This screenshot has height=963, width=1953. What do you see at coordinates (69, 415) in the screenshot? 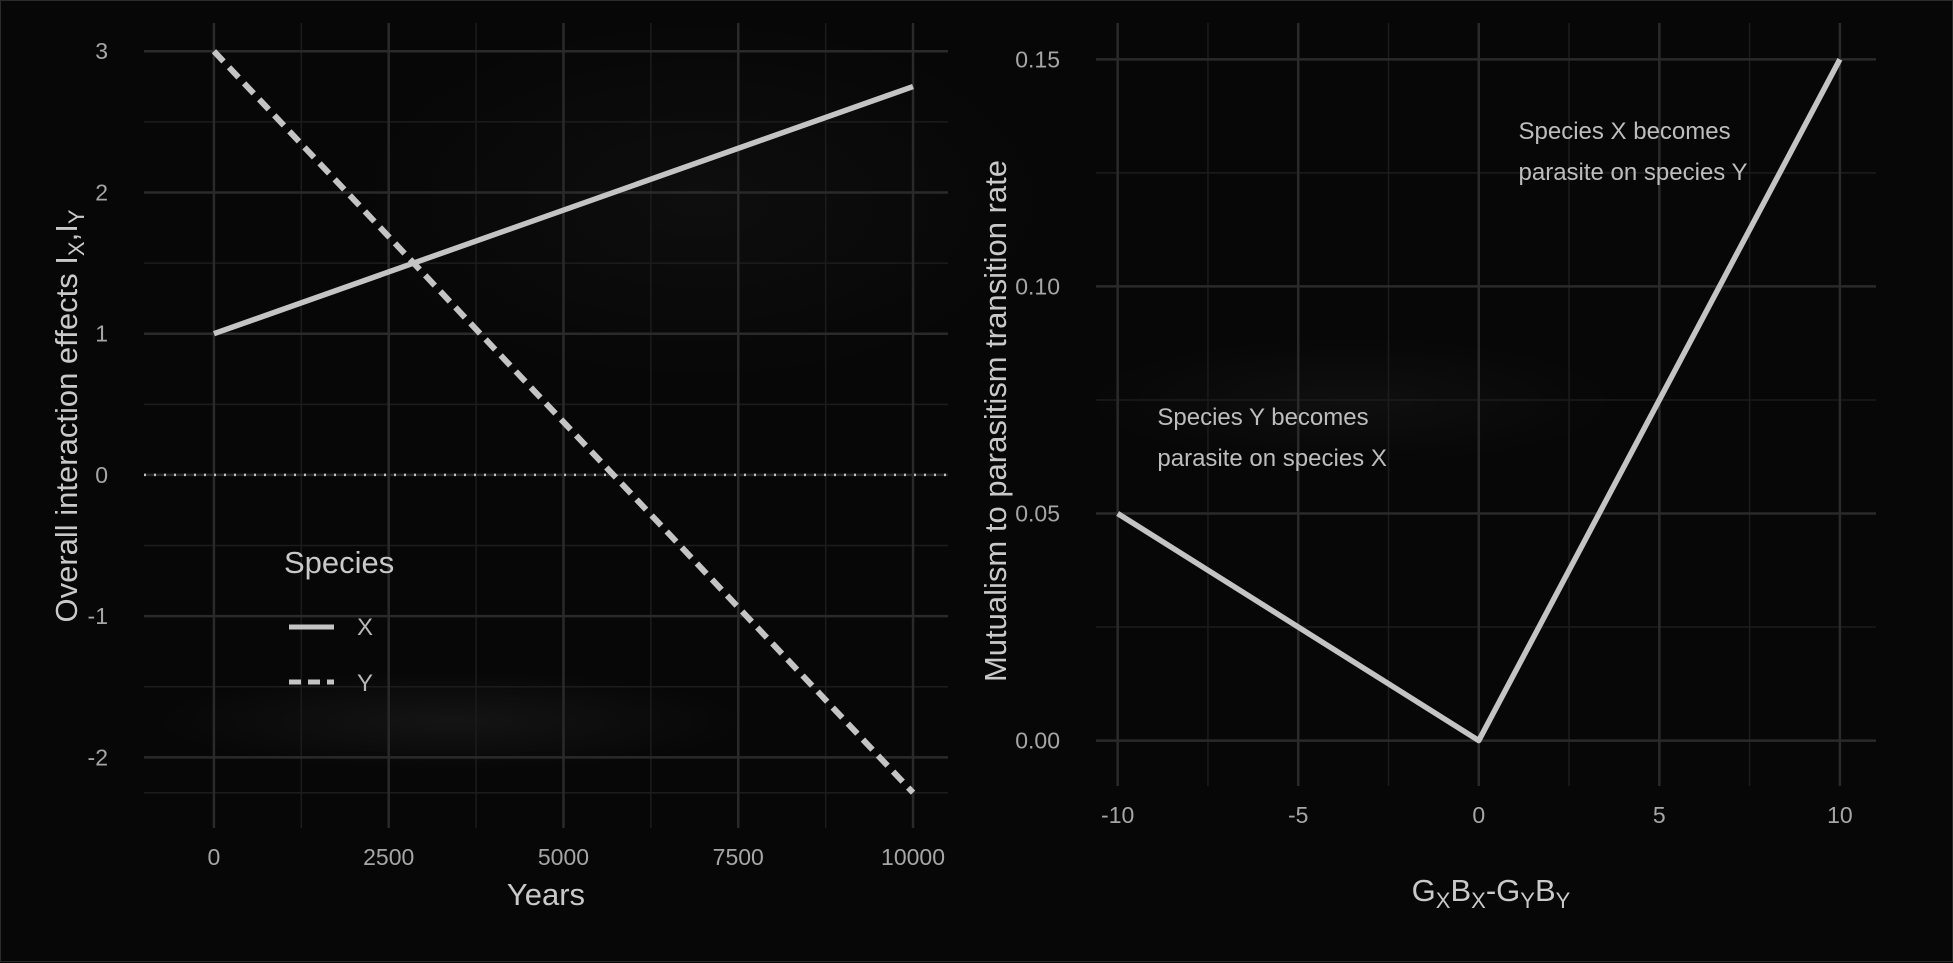
I see `left-y-axis-title: Overall interaction effects IX,IY` at bounding box center [69, 415].